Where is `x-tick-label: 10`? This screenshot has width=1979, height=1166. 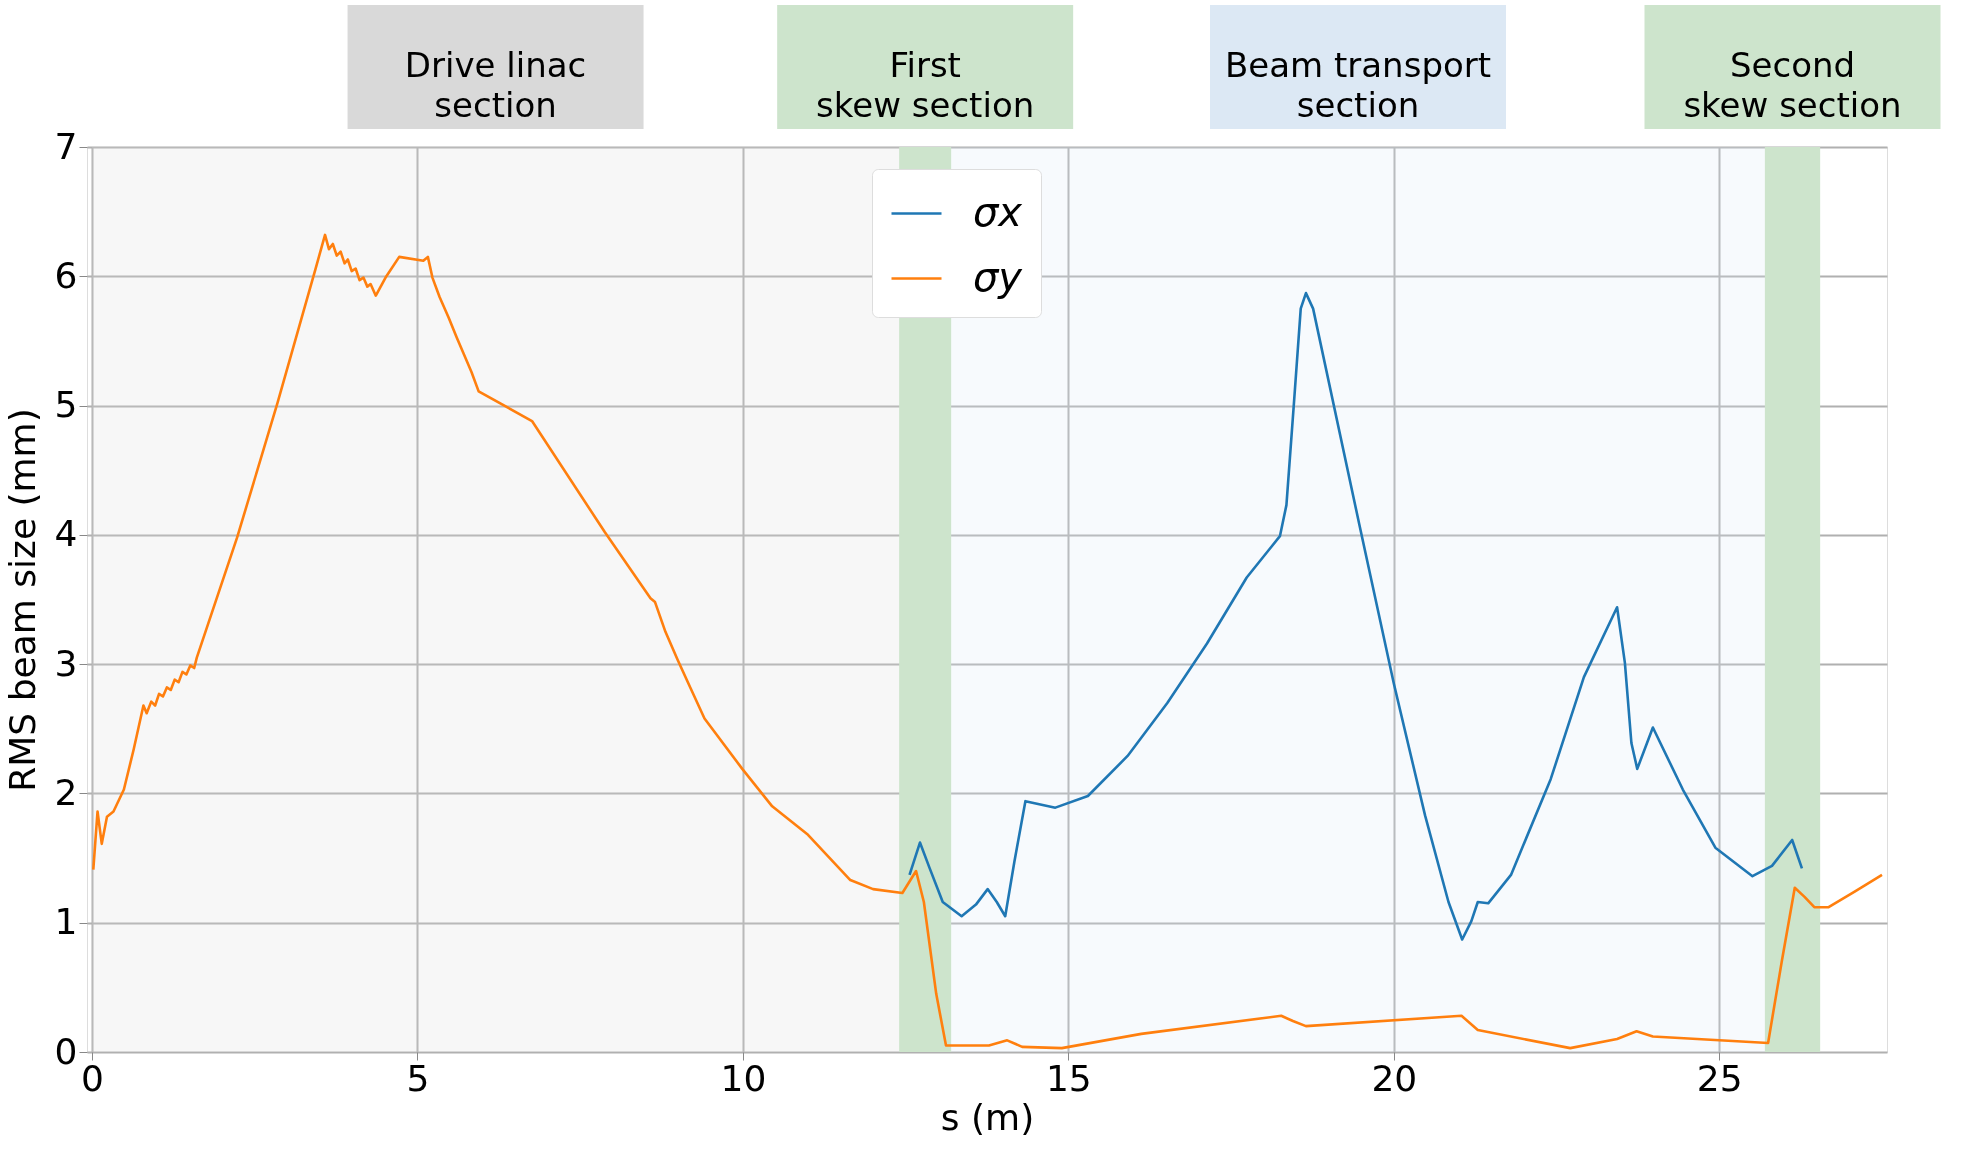
x-tick-label: 10 is located at coordinates (743, 1078).